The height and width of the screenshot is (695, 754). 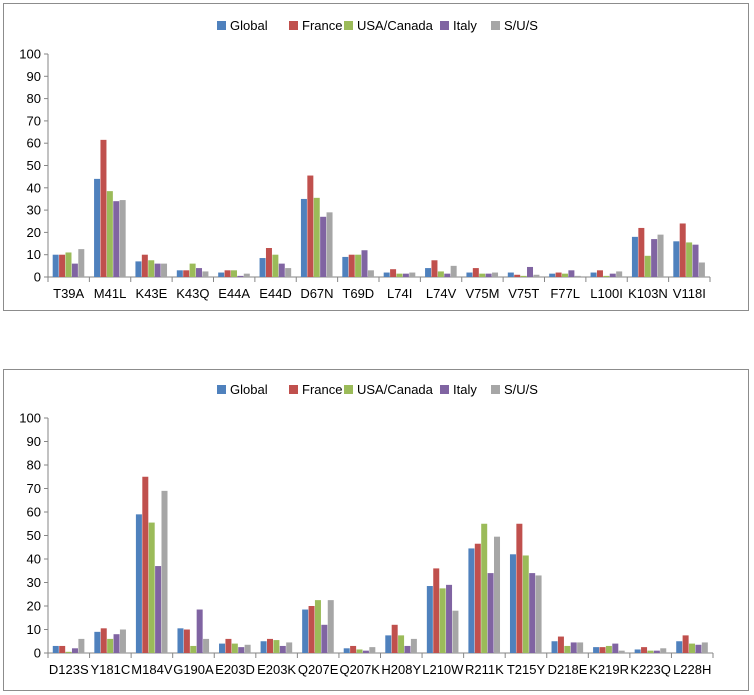 What do you see at coordinates (510, 274) in the screenshot?
I see `bar-global-v75t` at bounding box center [510, 274].